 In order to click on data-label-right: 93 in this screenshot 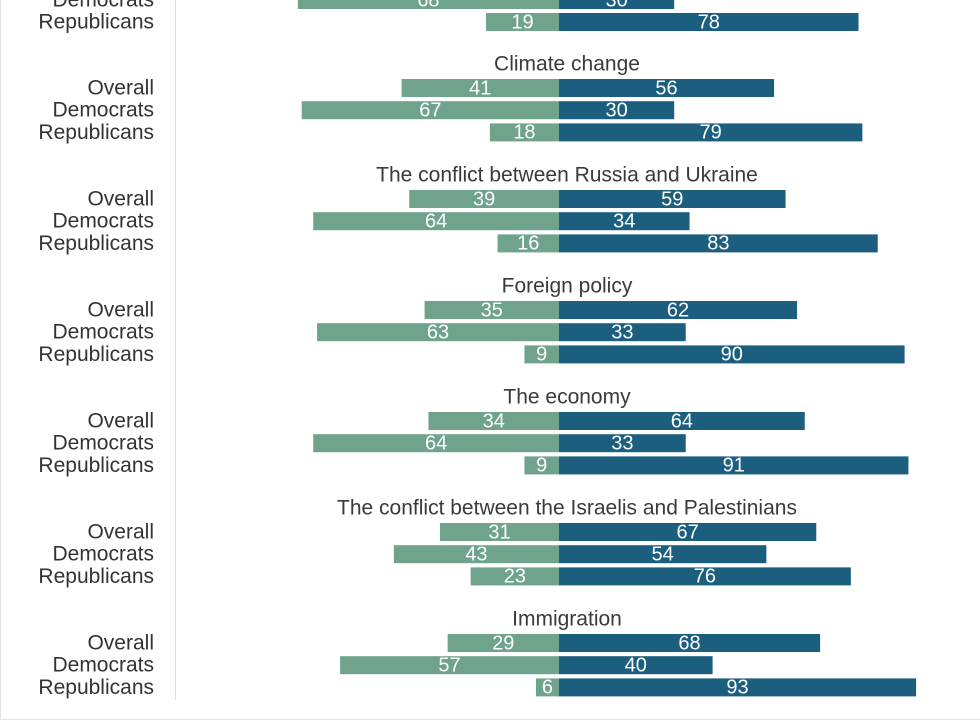, I will do `click(737, 688)`.